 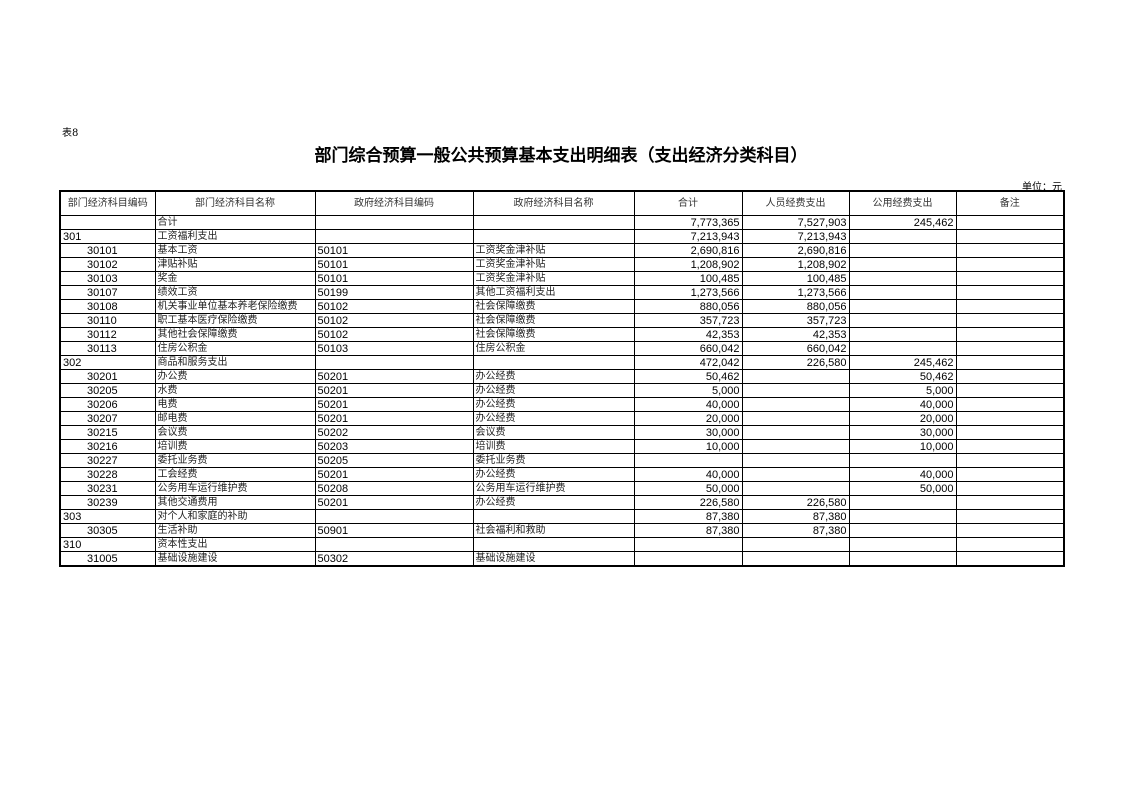 I want to click on table-row: 30239 其他交通费用 50201 办公经费 226,580 226,580, so click(x=562, y=502).